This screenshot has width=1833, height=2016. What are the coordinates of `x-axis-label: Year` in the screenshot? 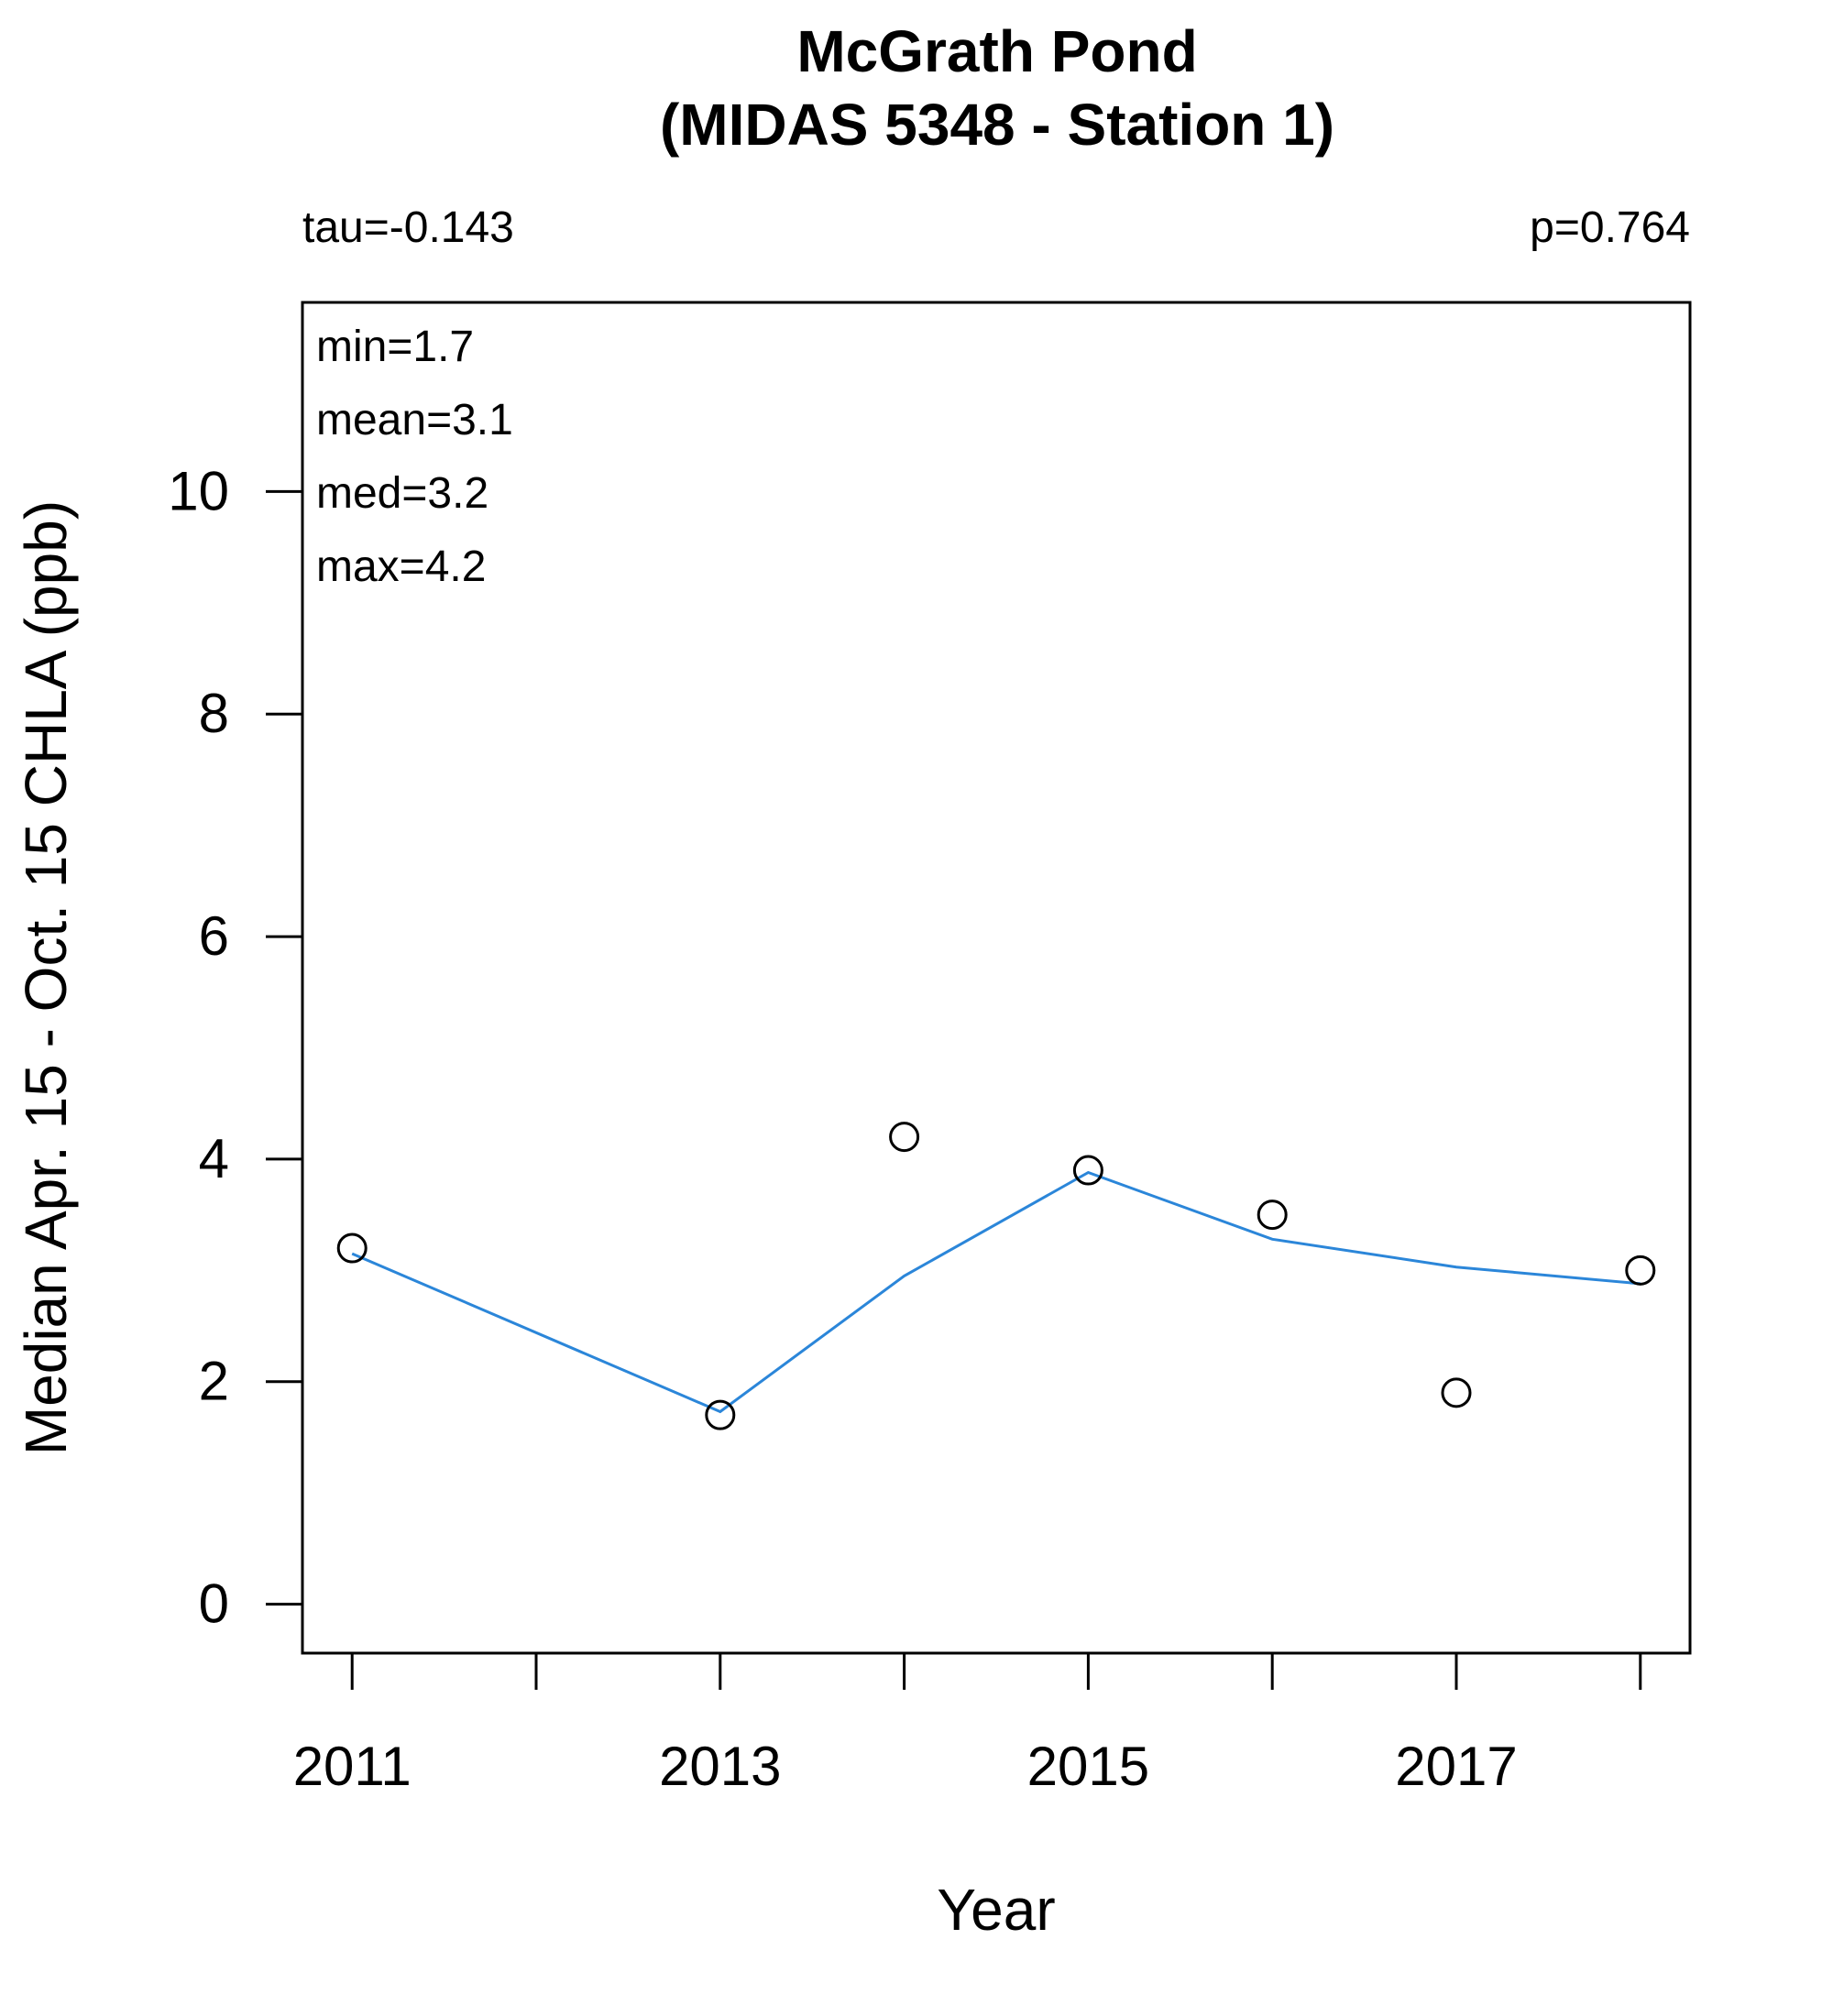 It's located at (996, 1910).